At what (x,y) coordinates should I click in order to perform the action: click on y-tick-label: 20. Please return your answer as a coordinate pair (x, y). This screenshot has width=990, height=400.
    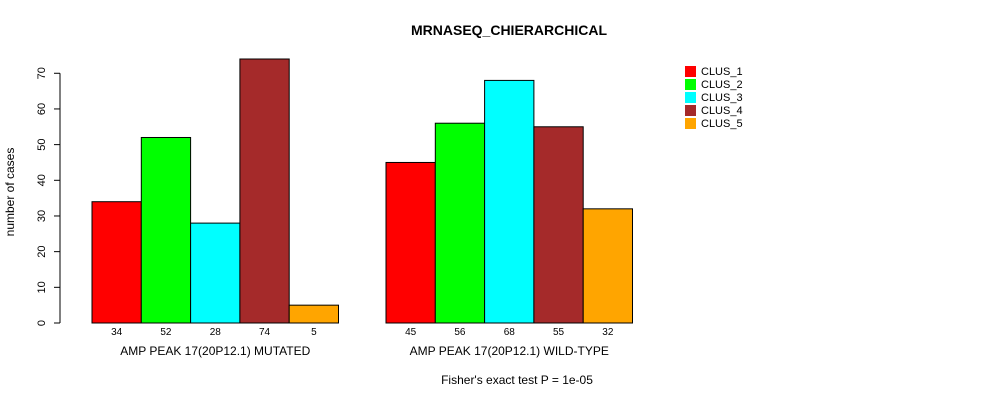
    Looking at the image, I should click on (42, 252).